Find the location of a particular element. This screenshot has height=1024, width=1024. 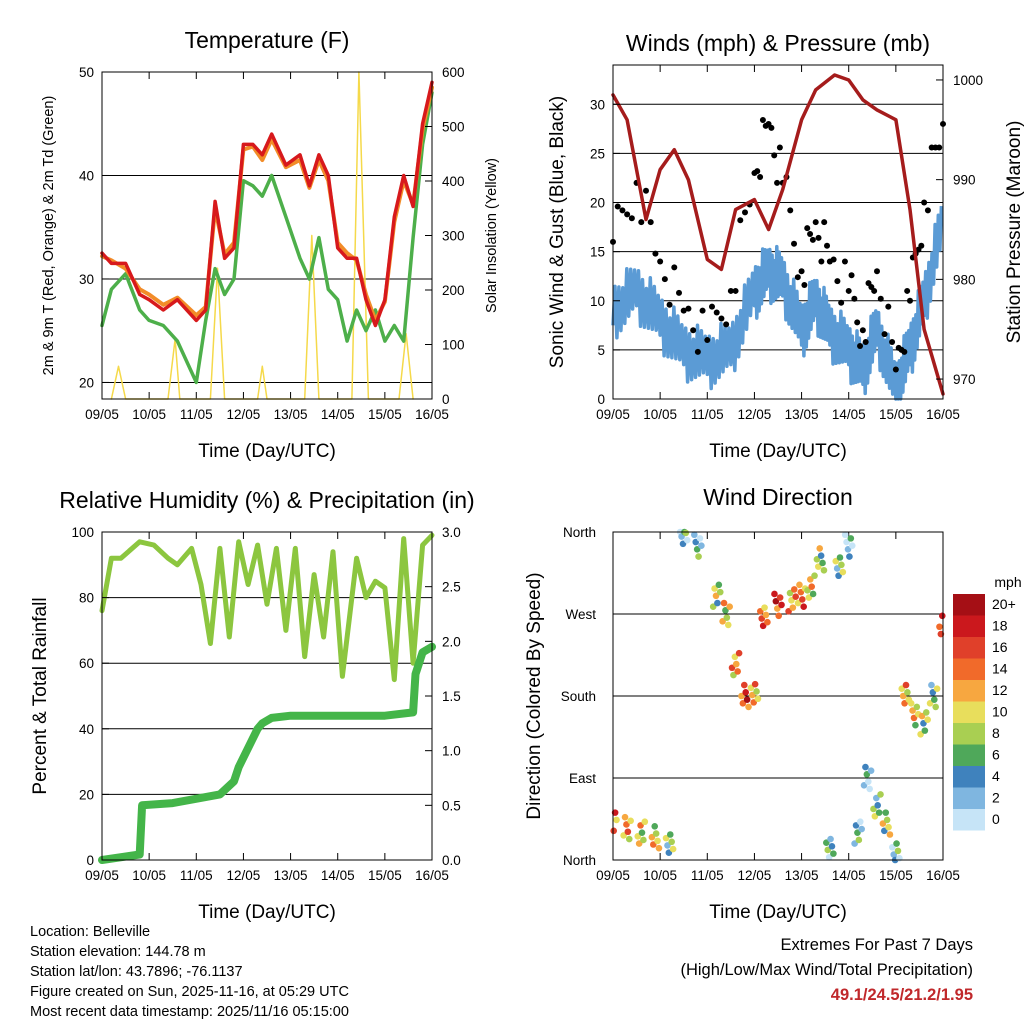

temperature-xtick-label: 15/05 is located at coordinates (385, 414).